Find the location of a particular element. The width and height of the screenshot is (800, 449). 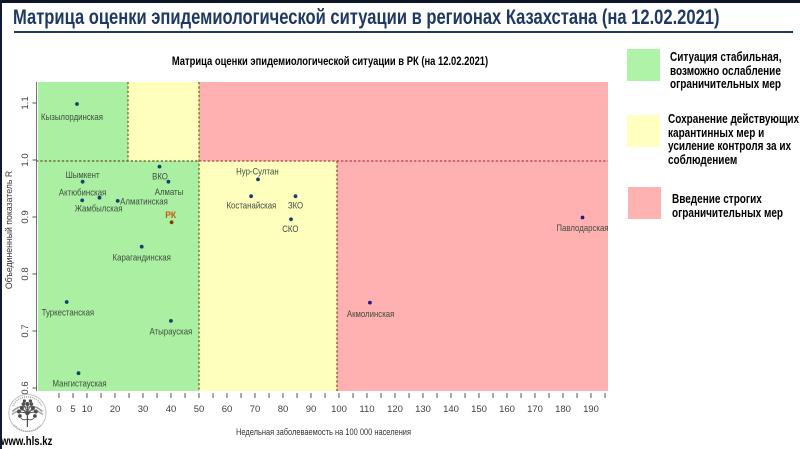

svg-text: 130 is located at coordinates (423, 409).